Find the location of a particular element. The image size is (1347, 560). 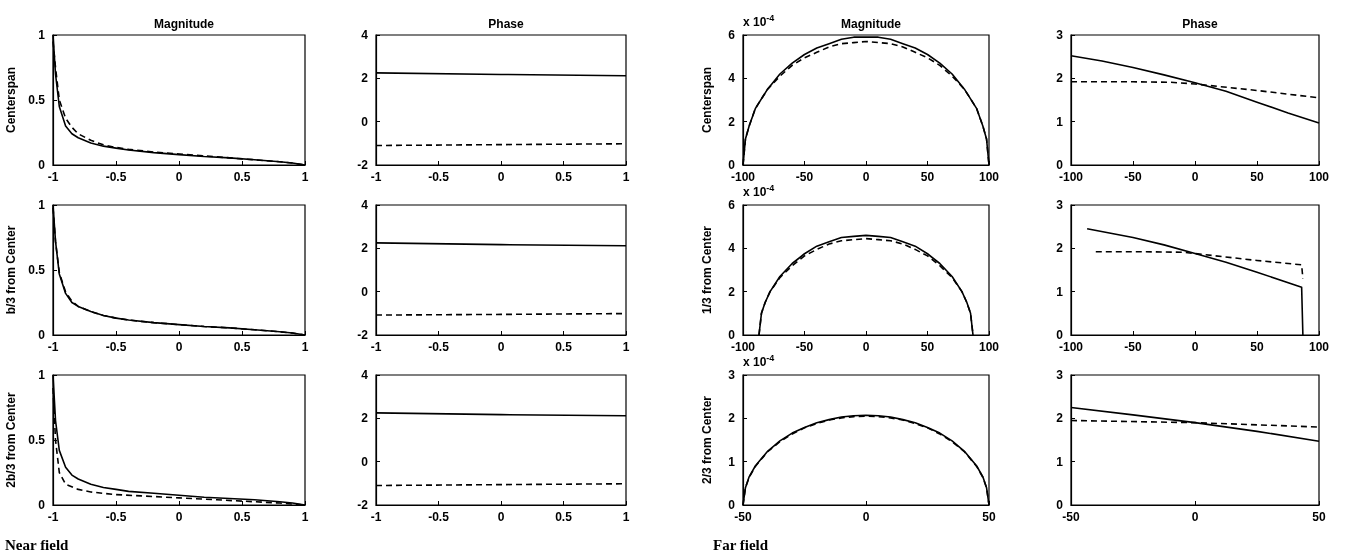

text: Far field is located at coordinates (741, 544).